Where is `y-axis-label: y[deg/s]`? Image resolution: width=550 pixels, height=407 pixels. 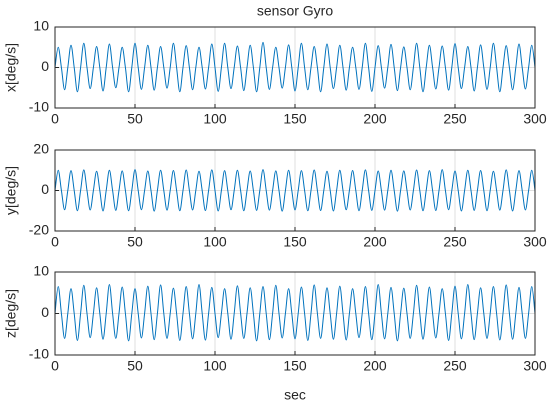
y-axis-label: y[deg/s] is located at coordinates (11, 190).